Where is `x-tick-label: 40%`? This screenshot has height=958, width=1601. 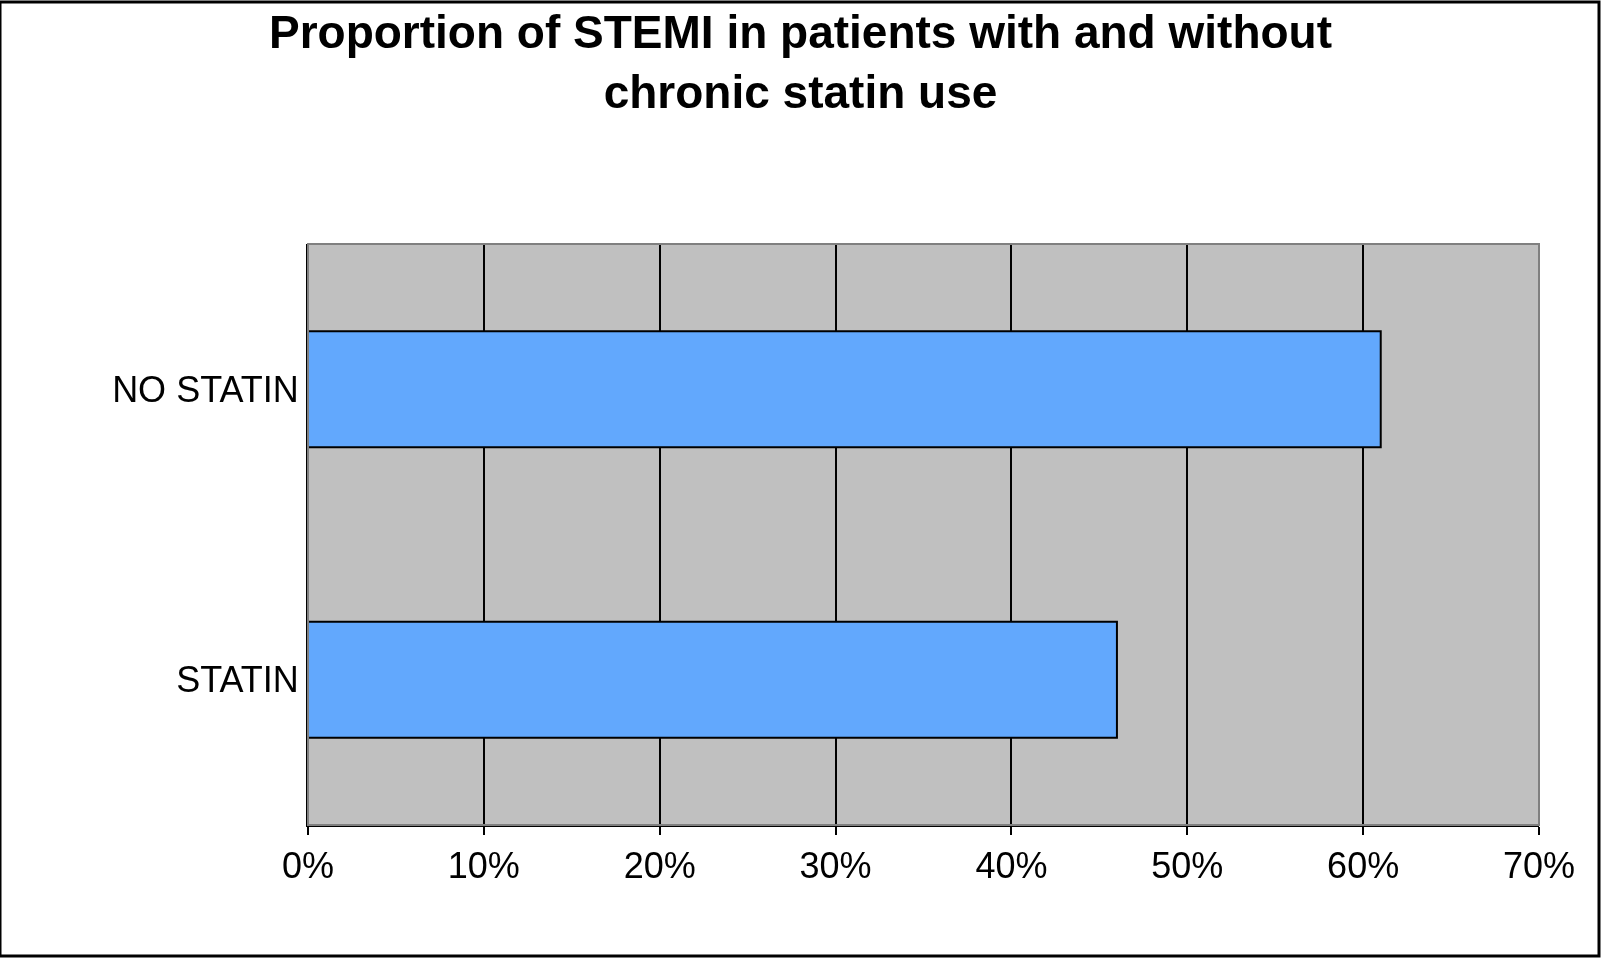
x-tick-label: 40% is located at coordinates (1011, 866).